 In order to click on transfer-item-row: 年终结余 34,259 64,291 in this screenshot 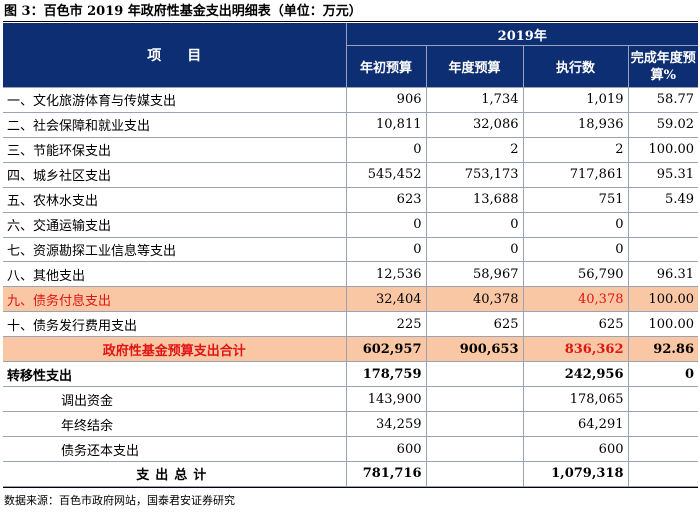, I will do `click(350, 424)`.